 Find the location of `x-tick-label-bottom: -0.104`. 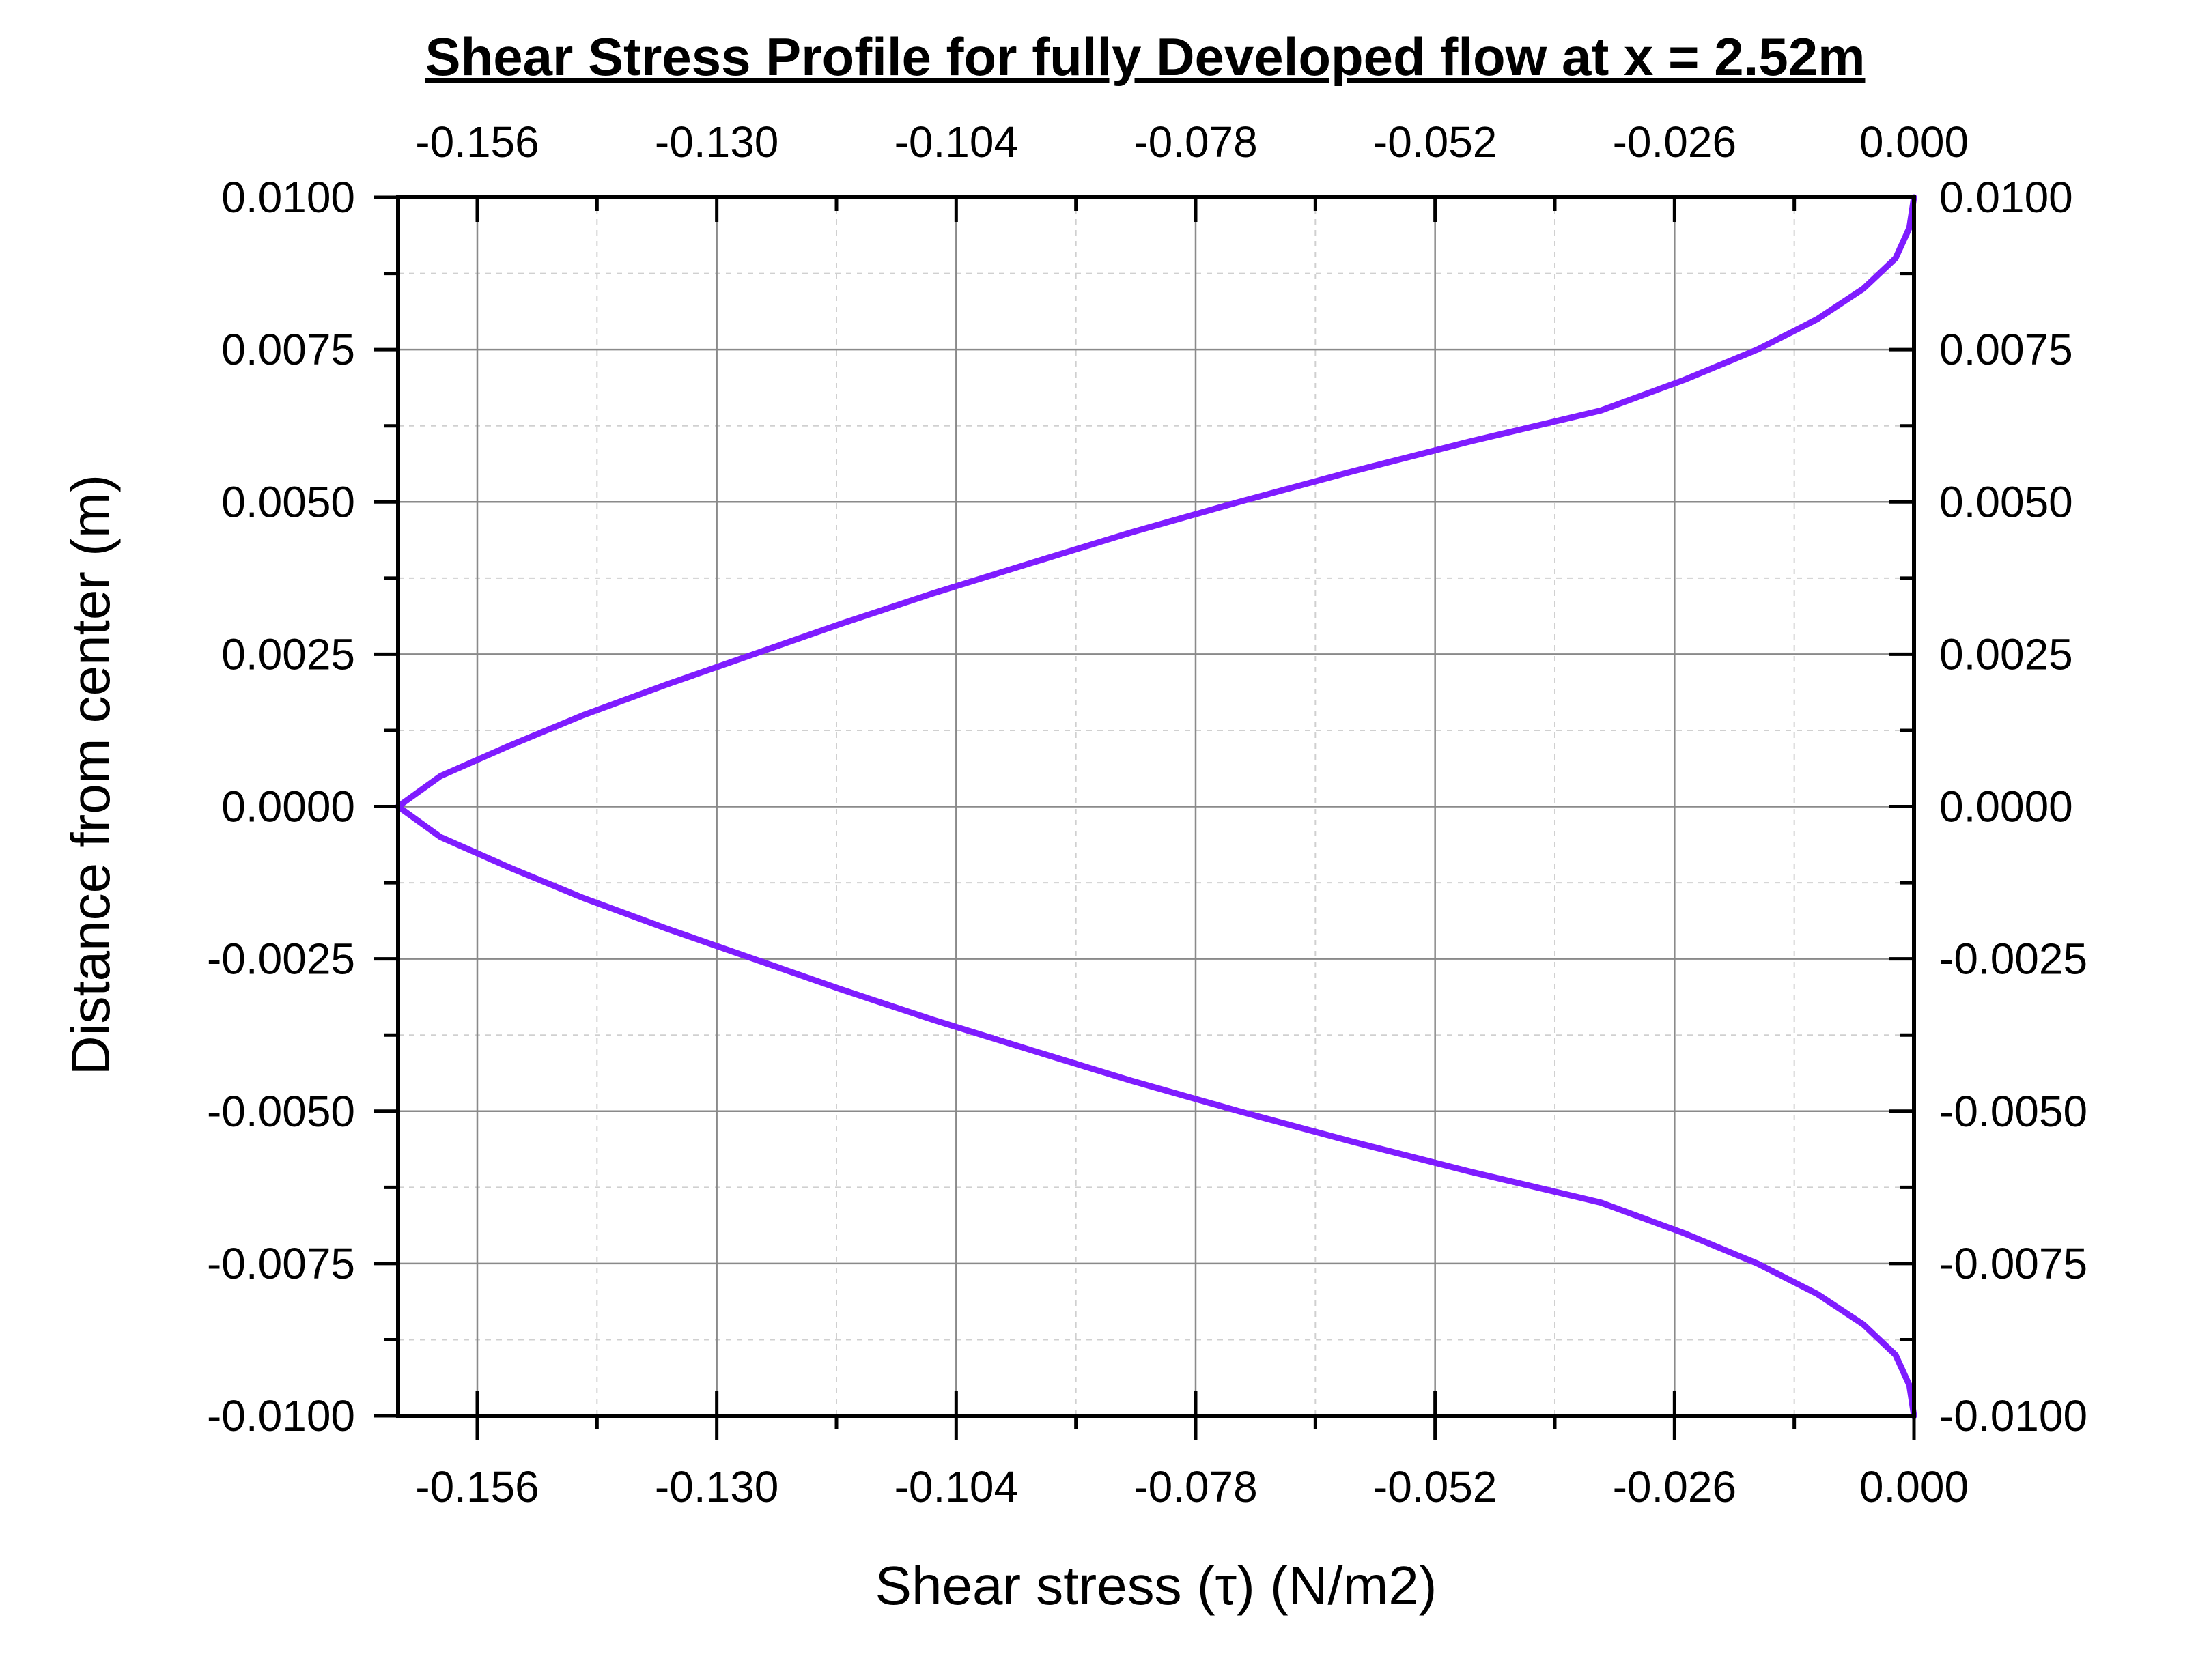

x-tick-label-bottom: -0.104 is located at coordinates (957, 1486).